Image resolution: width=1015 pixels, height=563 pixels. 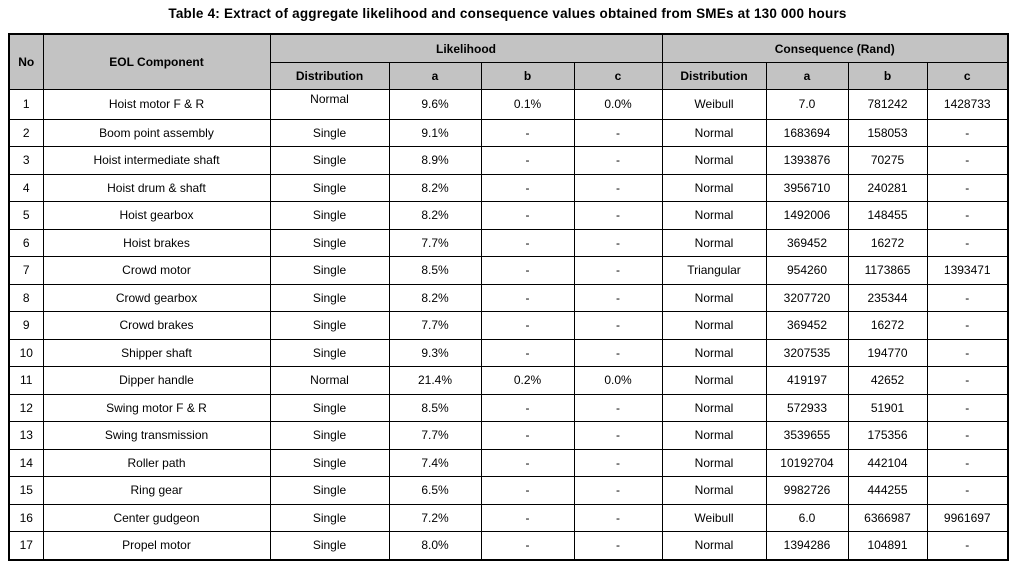 I want to click on eol-component-cell: Hoist motor F & R, so click(x=156, y=104).